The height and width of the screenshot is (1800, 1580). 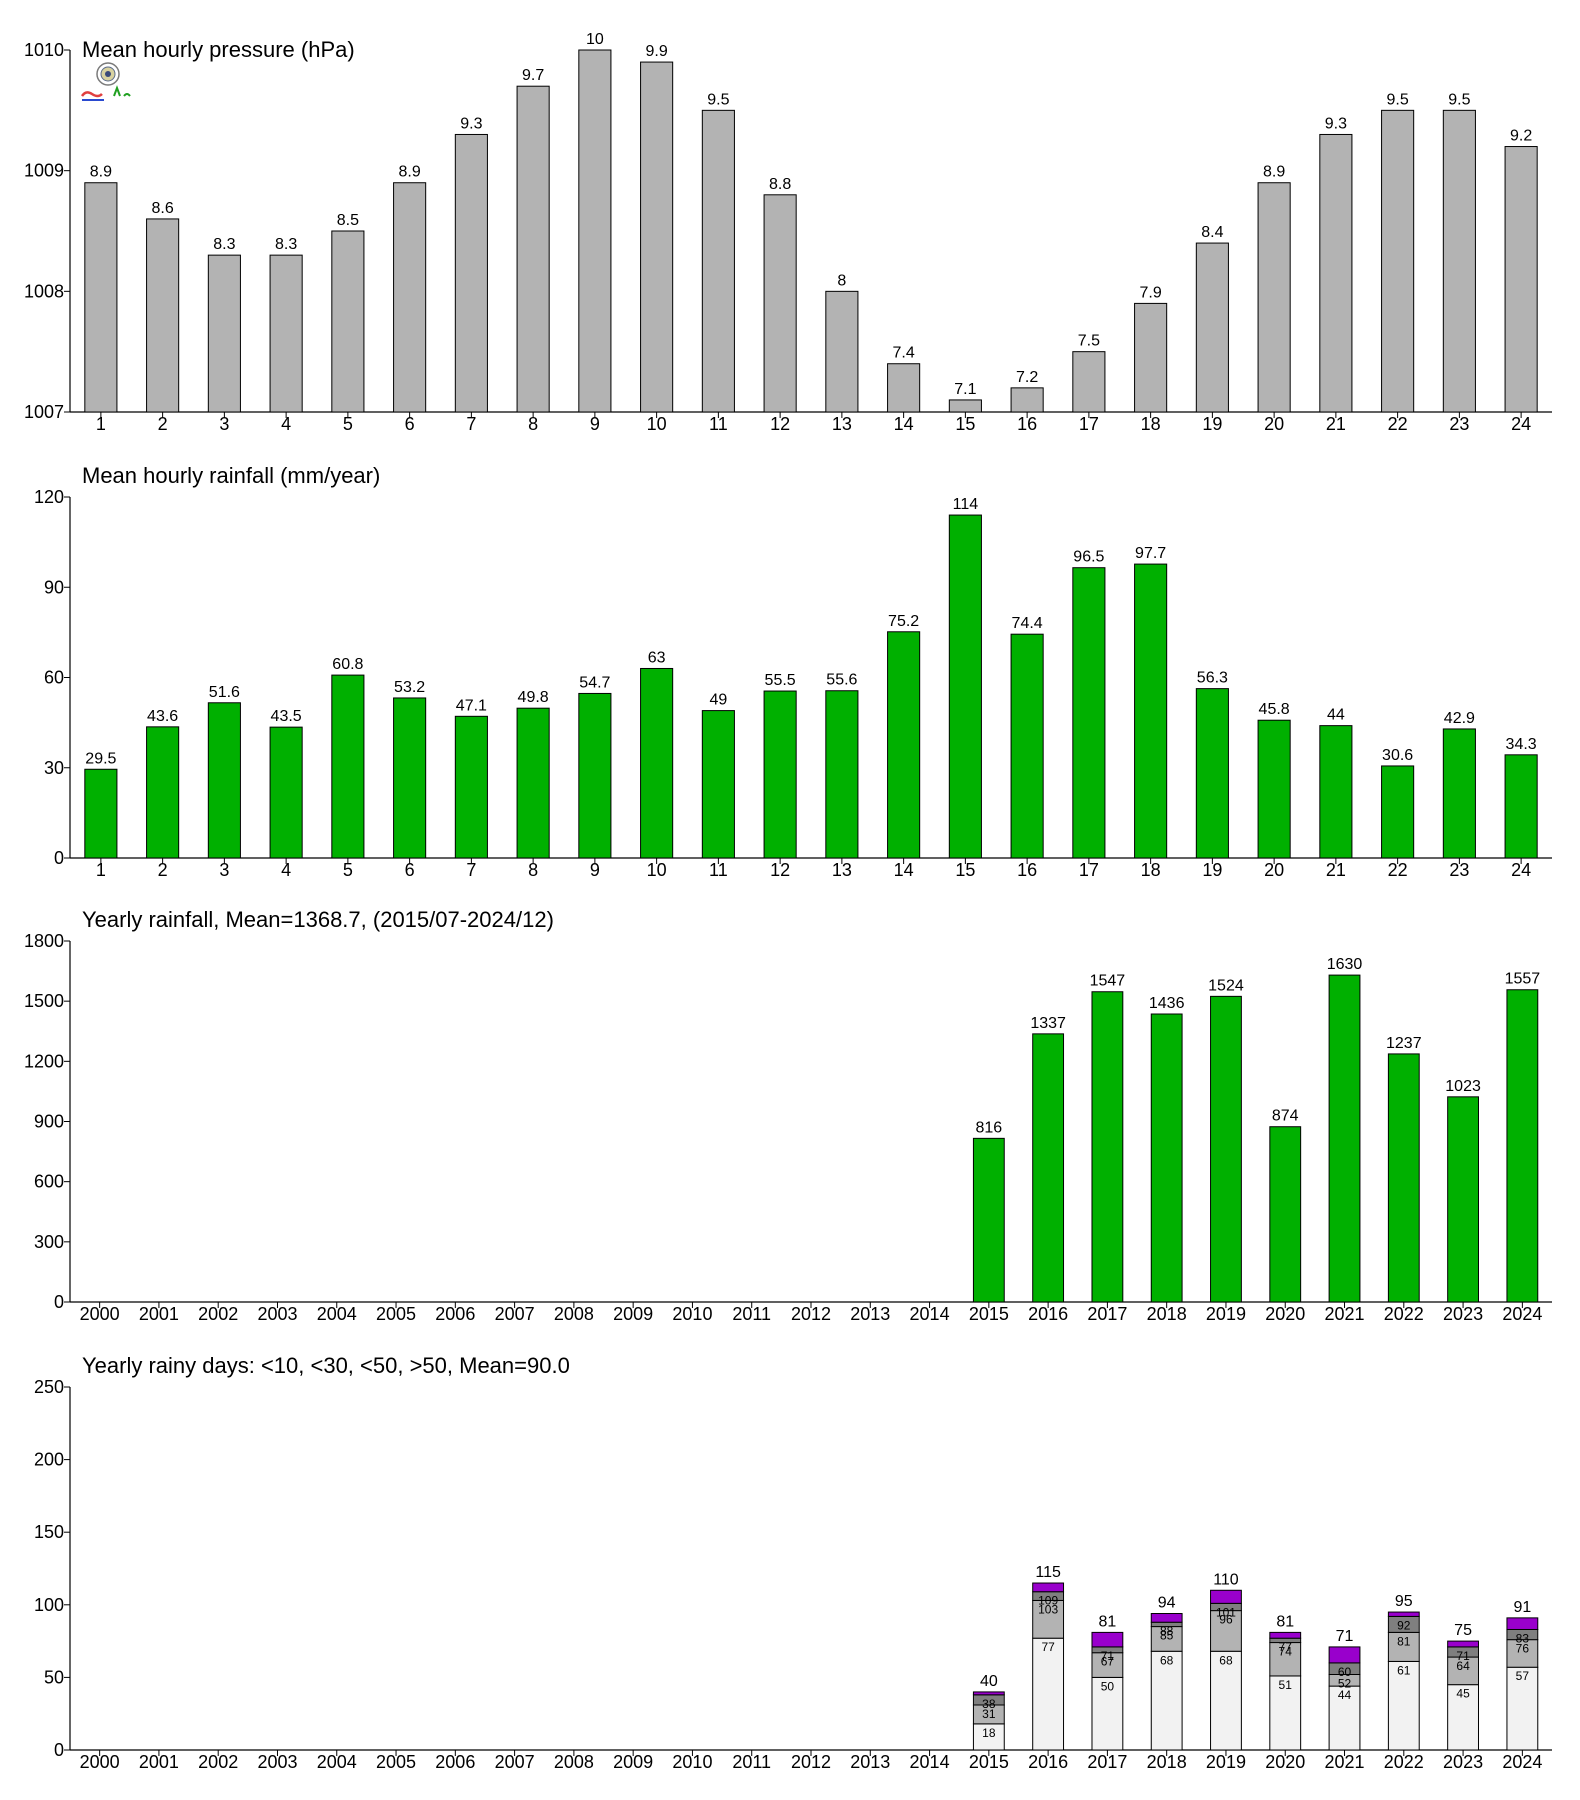 What do you see at coordinates (1048, 1572) in the screenshot?
I see `bar-total-label: 115` at bounding box center [1048, 1572].